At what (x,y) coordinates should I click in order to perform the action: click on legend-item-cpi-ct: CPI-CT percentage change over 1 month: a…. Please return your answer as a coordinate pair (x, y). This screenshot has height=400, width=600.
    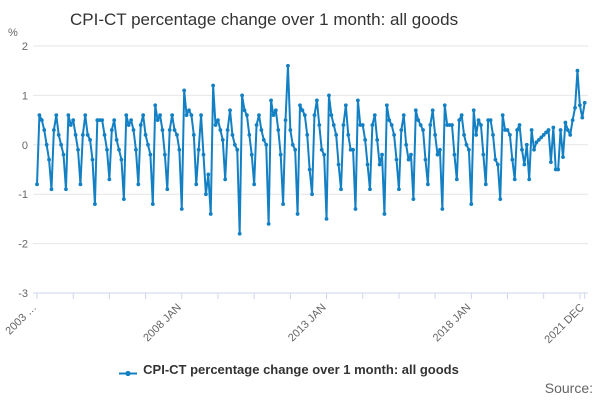
    Looking at the image, I should click on (301, 369).